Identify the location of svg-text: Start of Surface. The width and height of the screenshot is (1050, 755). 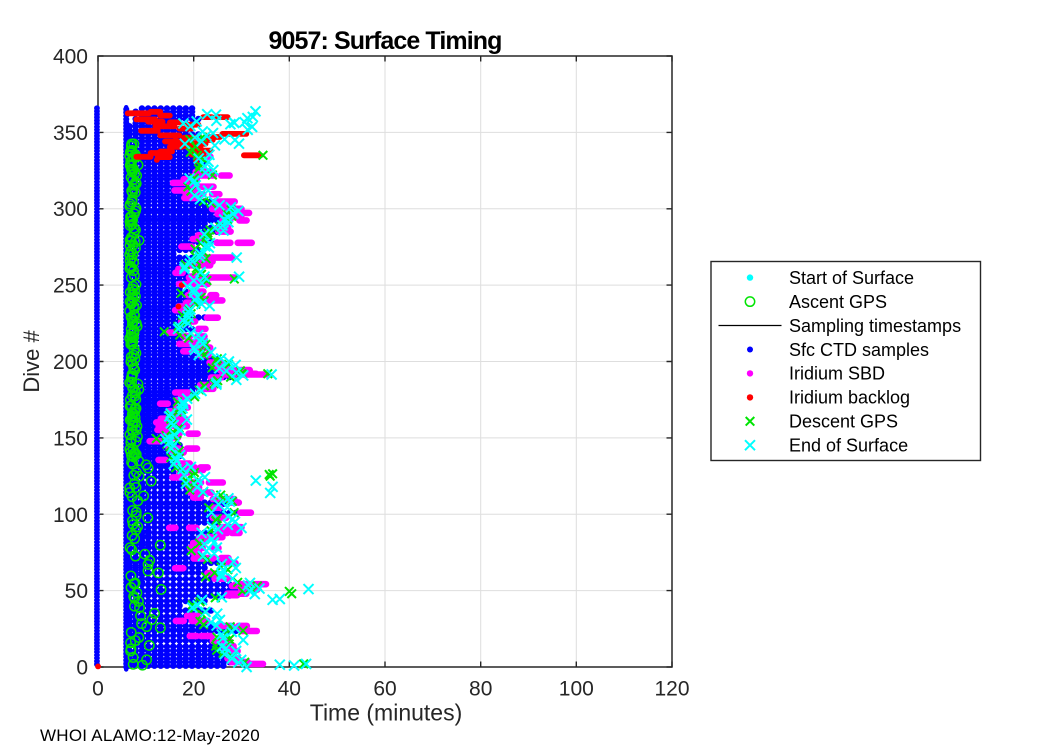
(851, 278).